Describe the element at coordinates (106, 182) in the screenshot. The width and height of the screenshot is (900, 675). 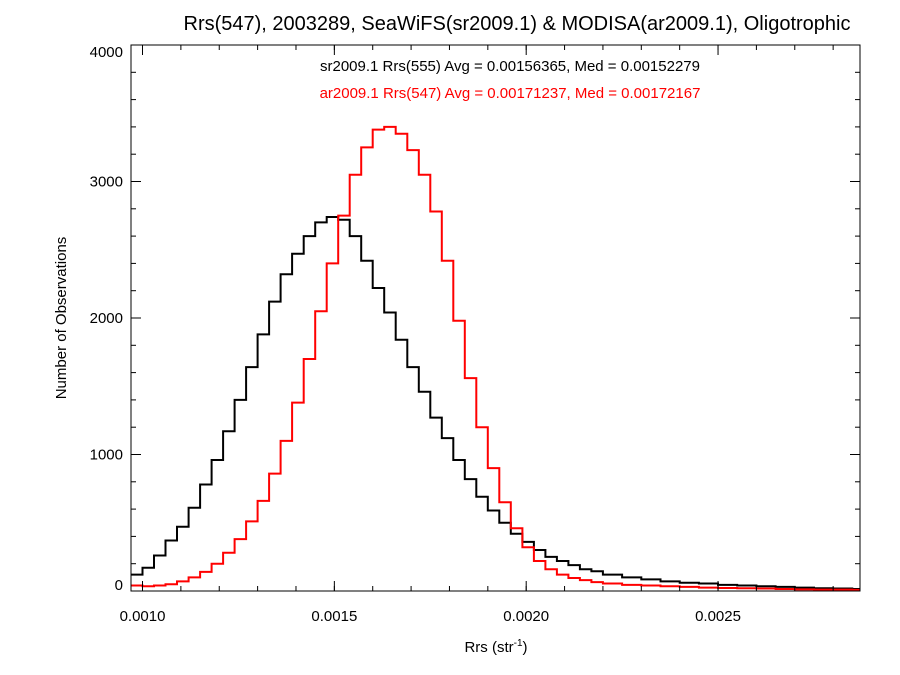
I see `y-tick-label: 3000` at that location.